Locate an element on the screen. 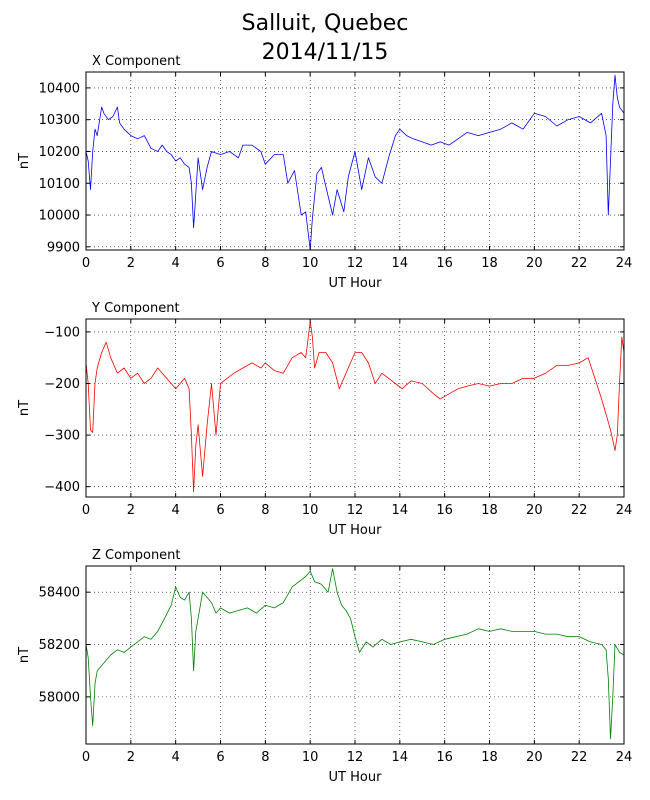 This screenshot has width=650, height=800. z-component-x-tick-label: 12 is located at coordinates (355, 757).